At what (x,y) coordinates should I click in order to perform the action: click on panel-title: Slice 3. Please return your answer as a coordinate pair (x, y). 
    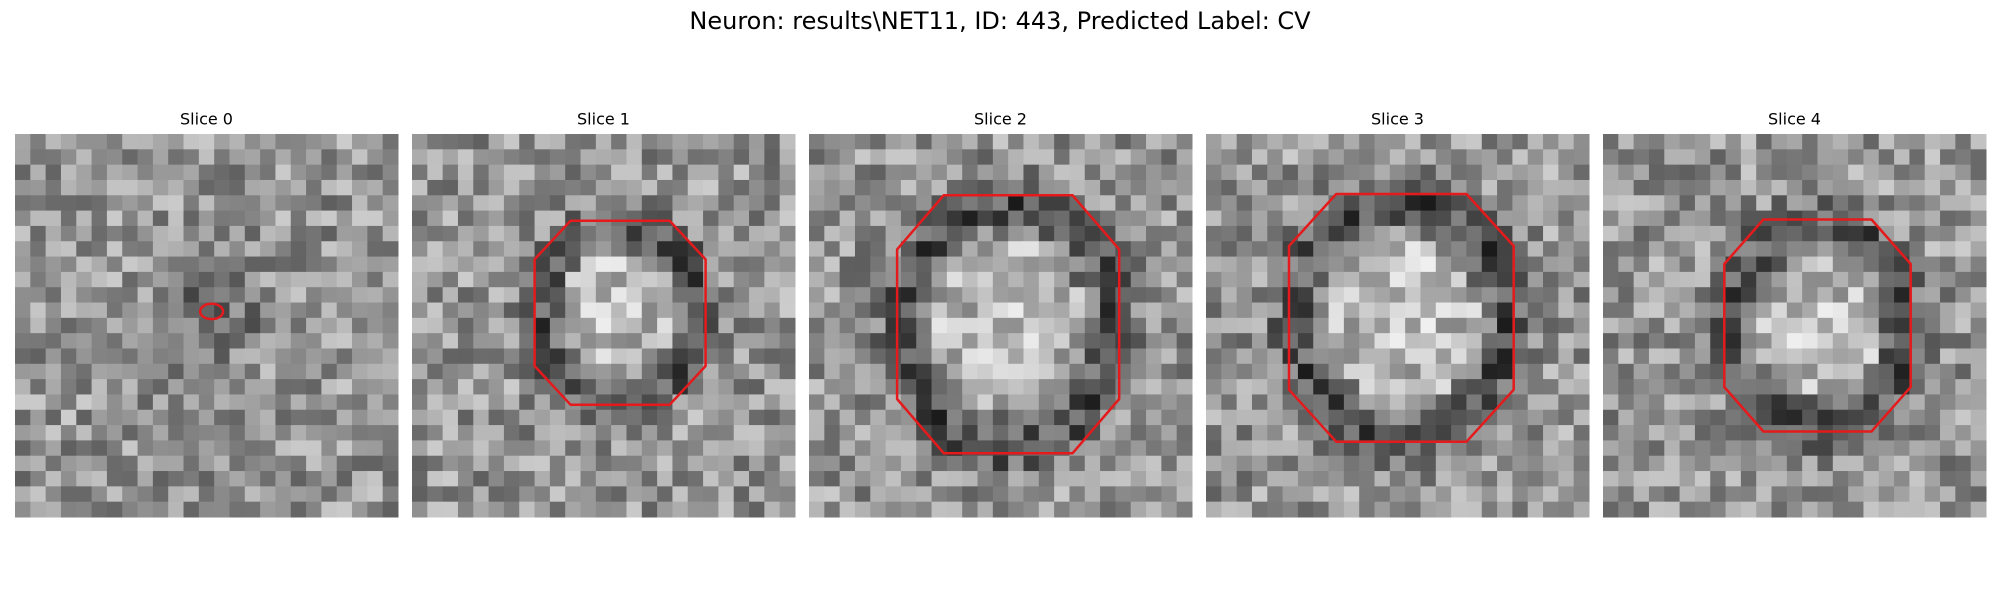
    Looking at the image, I should click on (1397, 119).